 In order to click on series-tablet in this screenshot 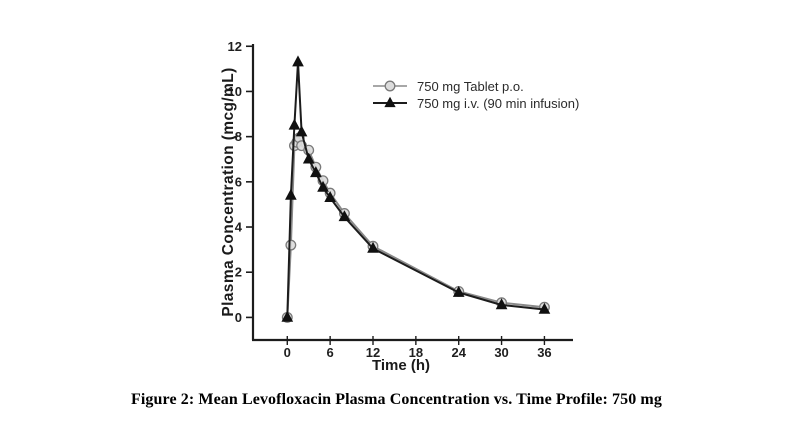, I will do `click(416, 227)`.